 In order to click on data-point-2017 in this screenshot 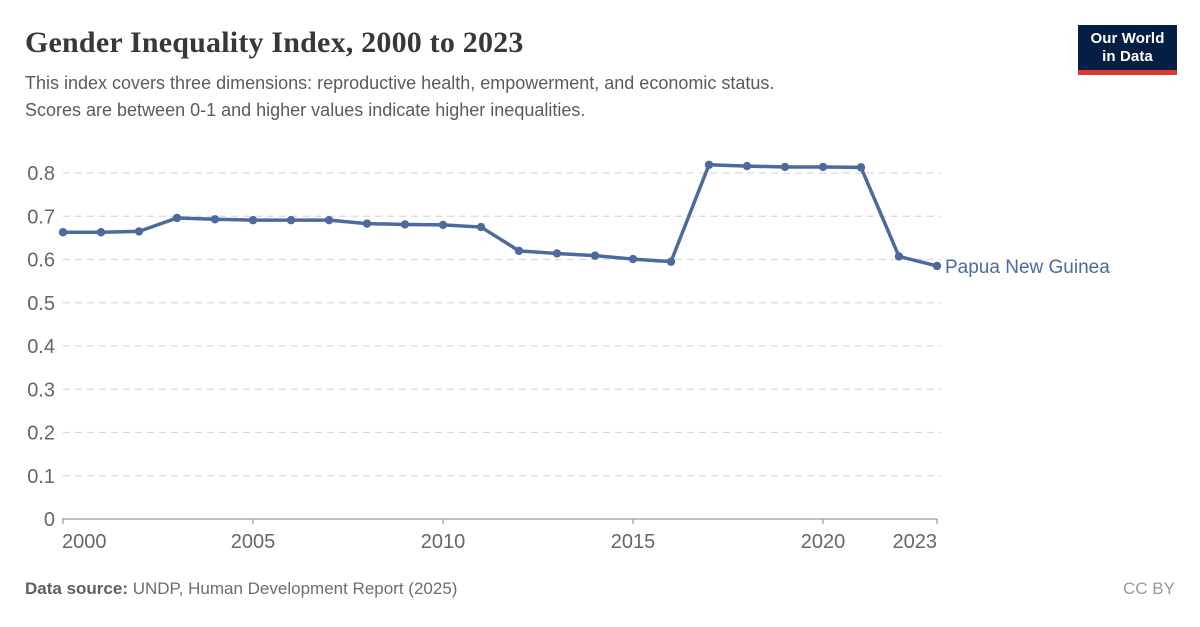, I will do `click(709, 164)`.